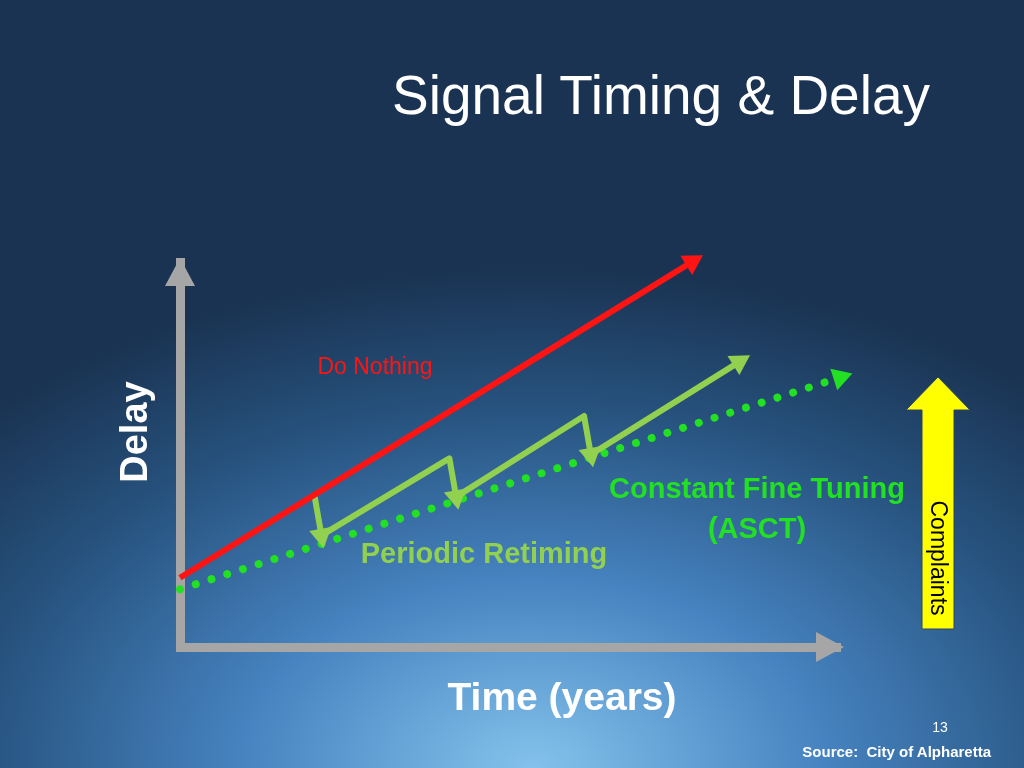  Describe the element at coordinates (661, 95) in the screenshot. I see `chart-title: Signal Timing & Delay` at that location.